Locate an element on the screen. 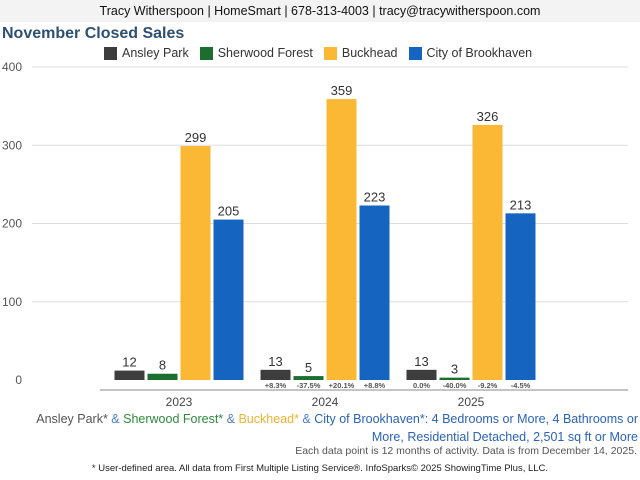  value-label: 223 is located at coordinates (375, 197).